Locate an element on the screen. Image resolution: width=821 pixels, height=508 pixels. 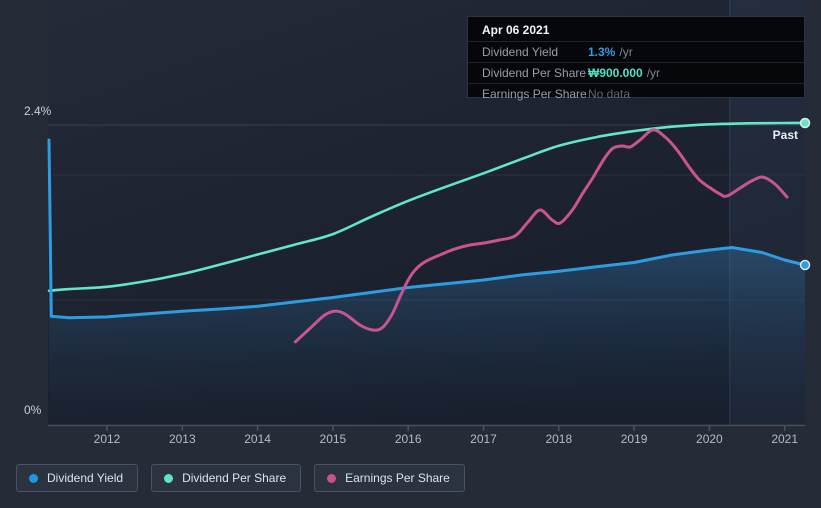
x-axis-tick-label: 2018 is located at coordinates (559, 439).